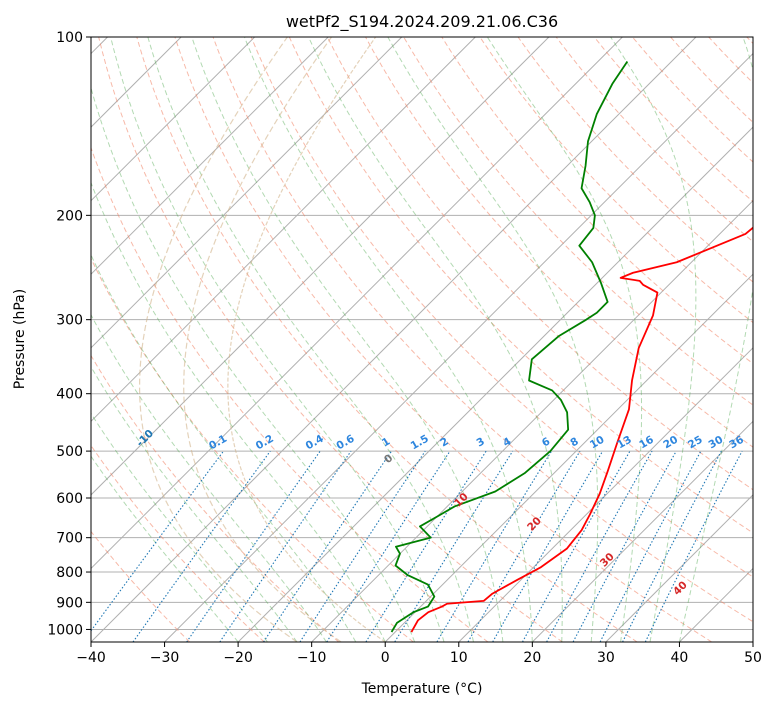 The image size is (775, 708). Describe the element at coordinates (69, 321) in the screenshot. I see `y-tick-label: 300` at that location.